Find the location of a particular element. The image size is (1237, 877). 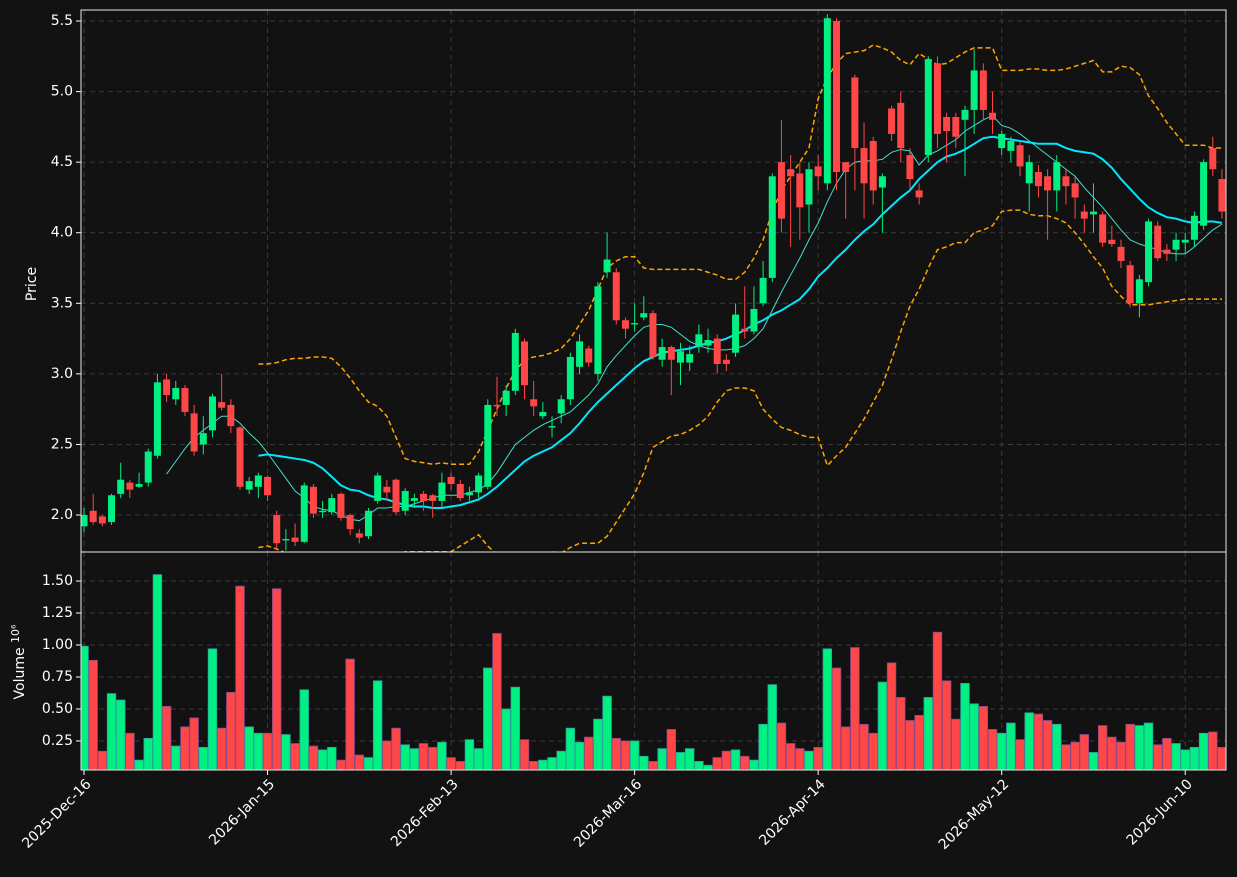

y-tick-label: 2.0 is located at coordinates (62, 515).